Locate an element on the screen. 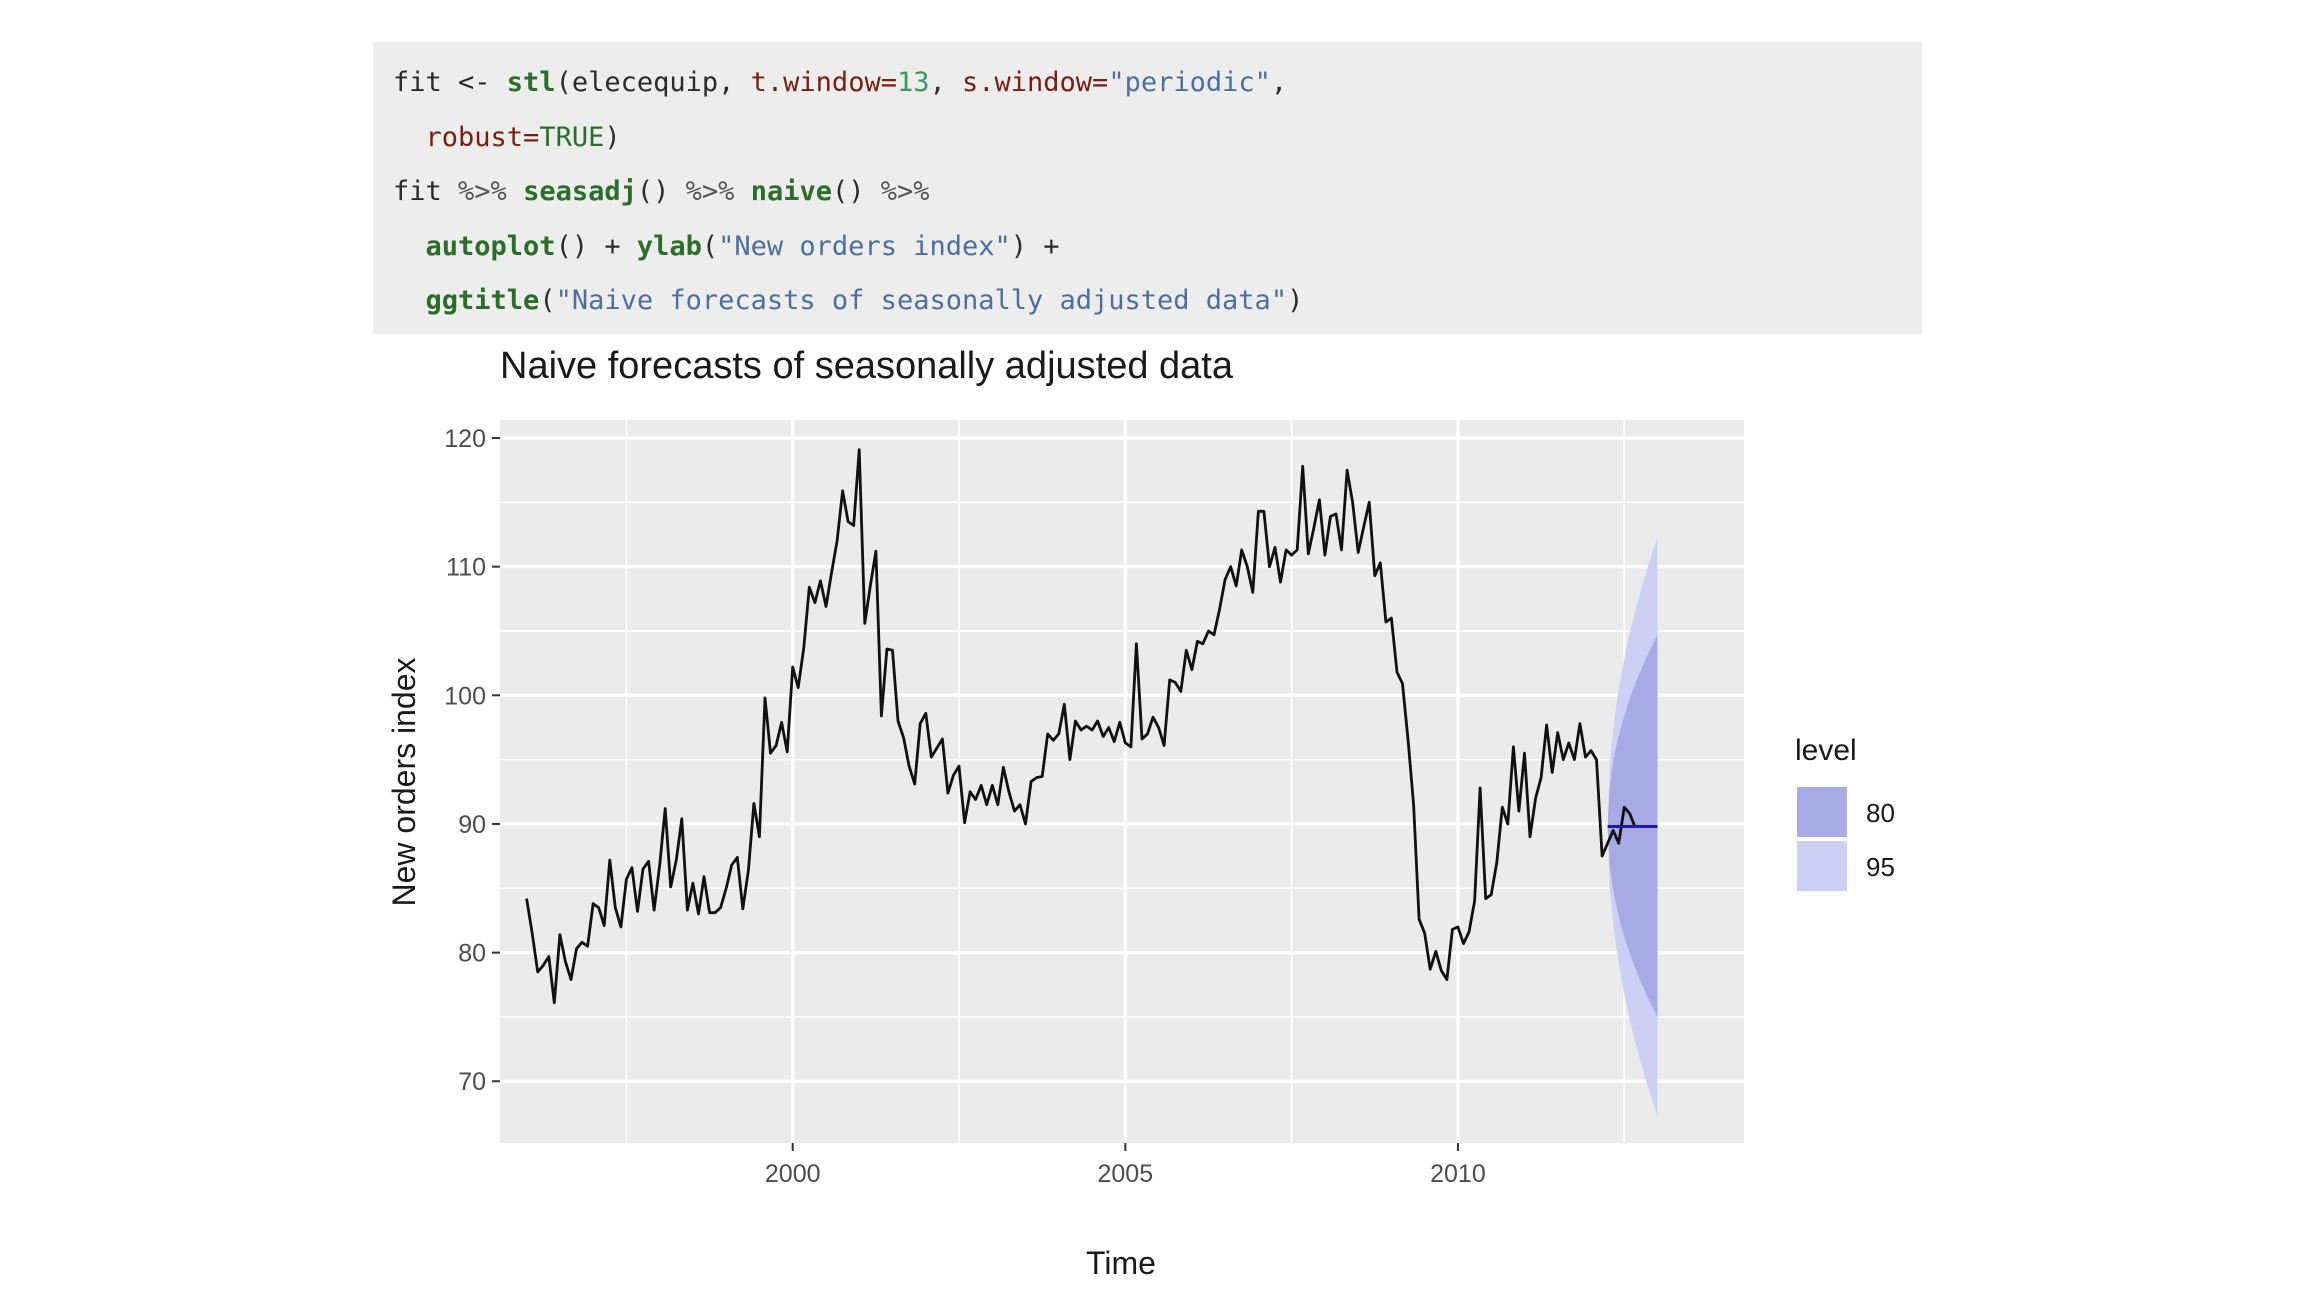  legend-title: level is located at coordinates (1826, 750).